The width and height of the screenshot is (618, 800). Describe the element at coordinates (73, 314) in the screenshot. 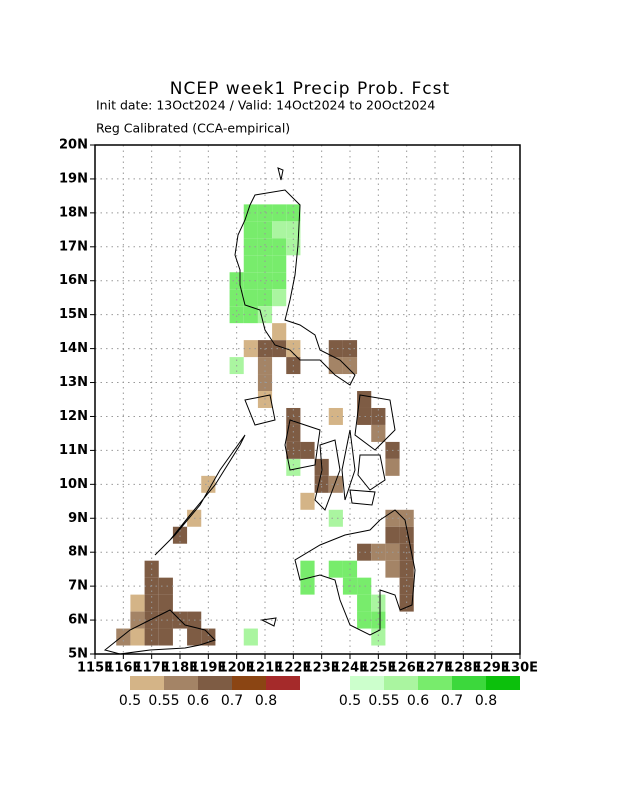

I see `y-tick-label: 15N` at that location.